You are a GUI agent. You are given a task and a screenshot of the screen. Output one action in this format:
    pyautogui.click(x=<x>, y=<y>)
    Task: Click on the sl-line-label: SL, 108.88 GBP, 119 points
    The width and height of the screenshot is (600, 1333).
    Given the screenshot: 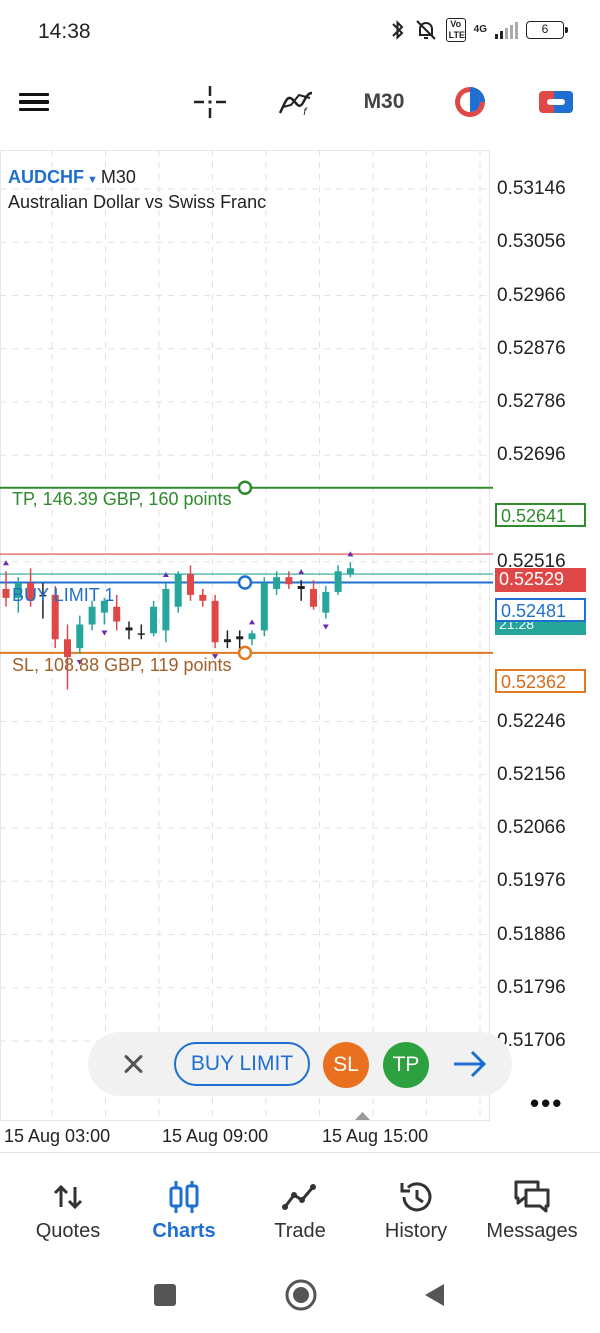 What is the action you would take?
    pyautogui.click(x=122, y=665)
    